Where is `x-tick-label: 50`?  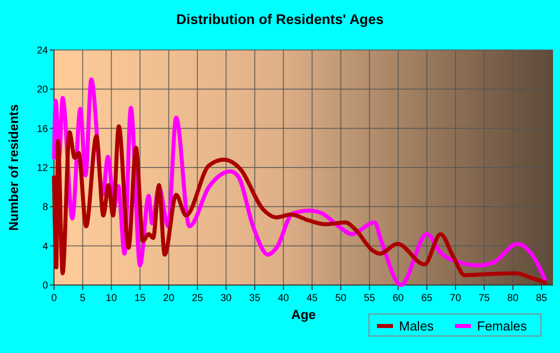
x-tick-label: 50 is located at coordinates (341, 298).